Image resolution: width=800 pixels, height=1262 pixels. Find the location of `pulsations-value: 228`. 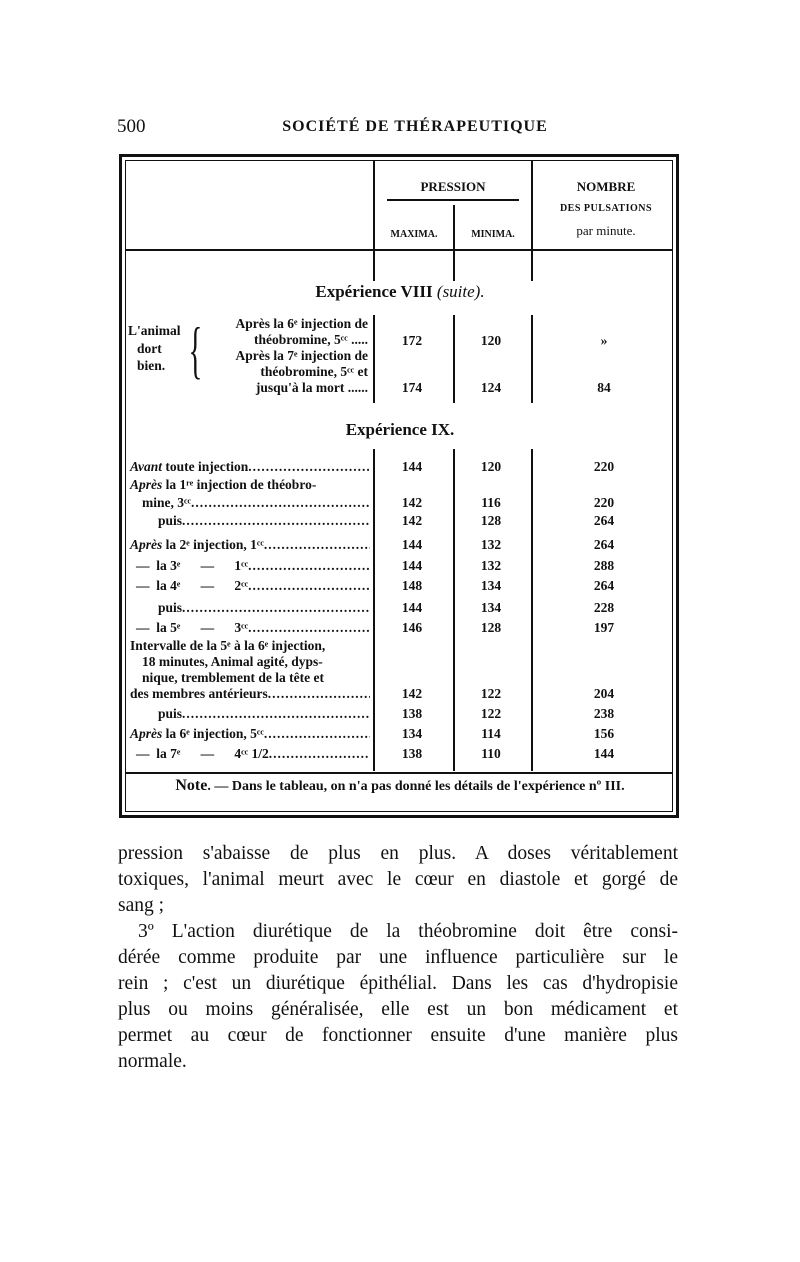

pulsations-value: 228 is located at coordinates (604, 607).